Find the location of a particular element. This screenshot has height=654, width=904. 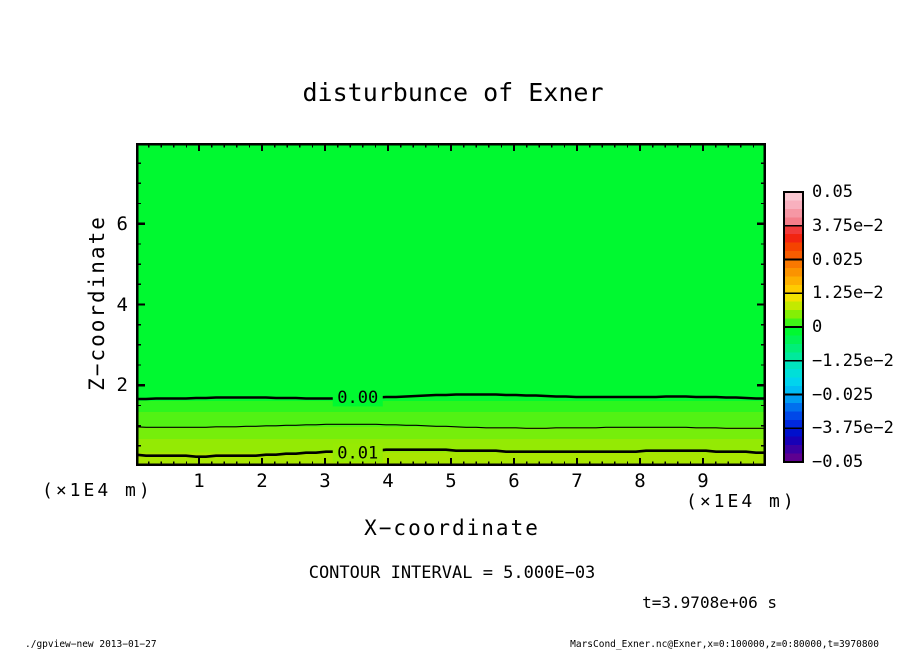

colorbar-border is located at coordinates (793, 327).